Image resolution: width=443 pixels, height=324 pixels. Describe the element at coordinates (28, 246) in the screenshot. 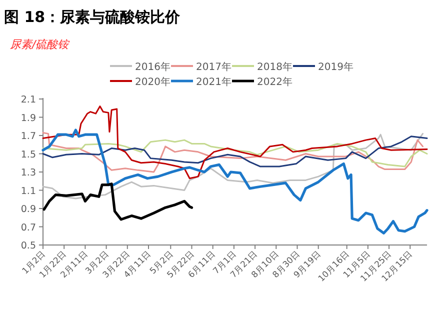

I see `y-tick-label: 0.5` at that location.